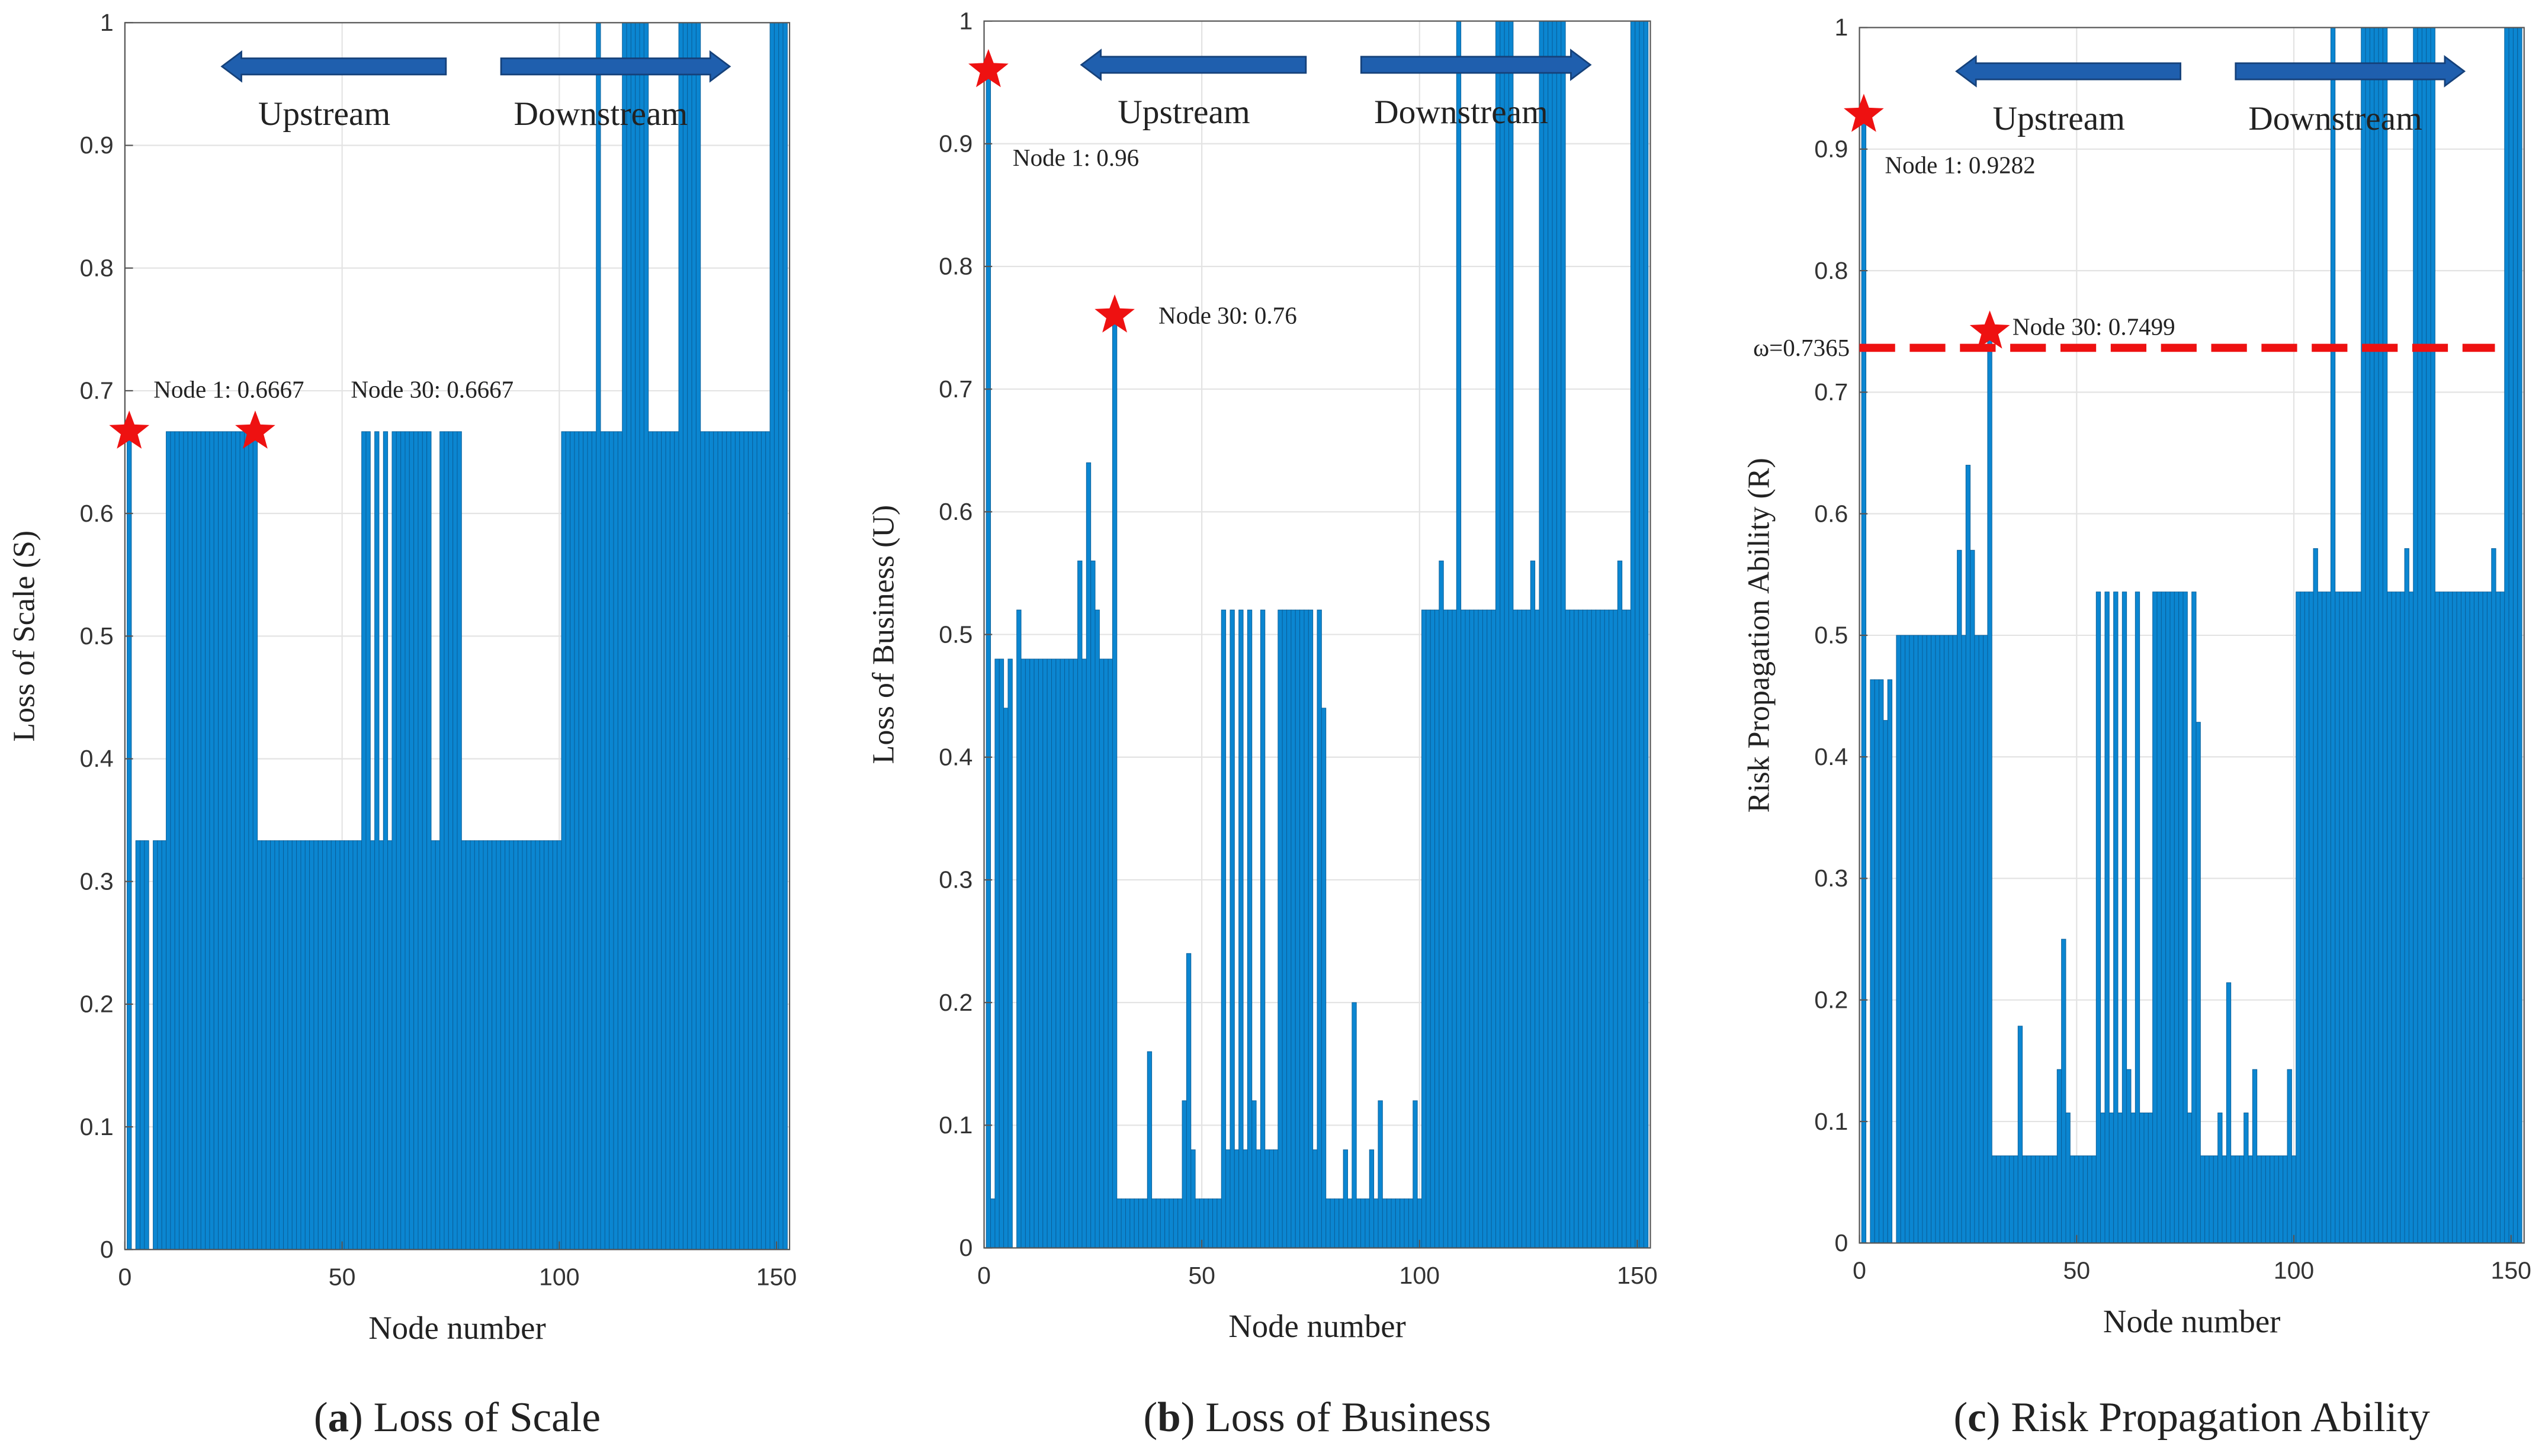  What do you see at coordinates (1960, 164) in the screenshot?
I see `annotation: Node 1: 0.9282` at bounding box center [1960, 164].